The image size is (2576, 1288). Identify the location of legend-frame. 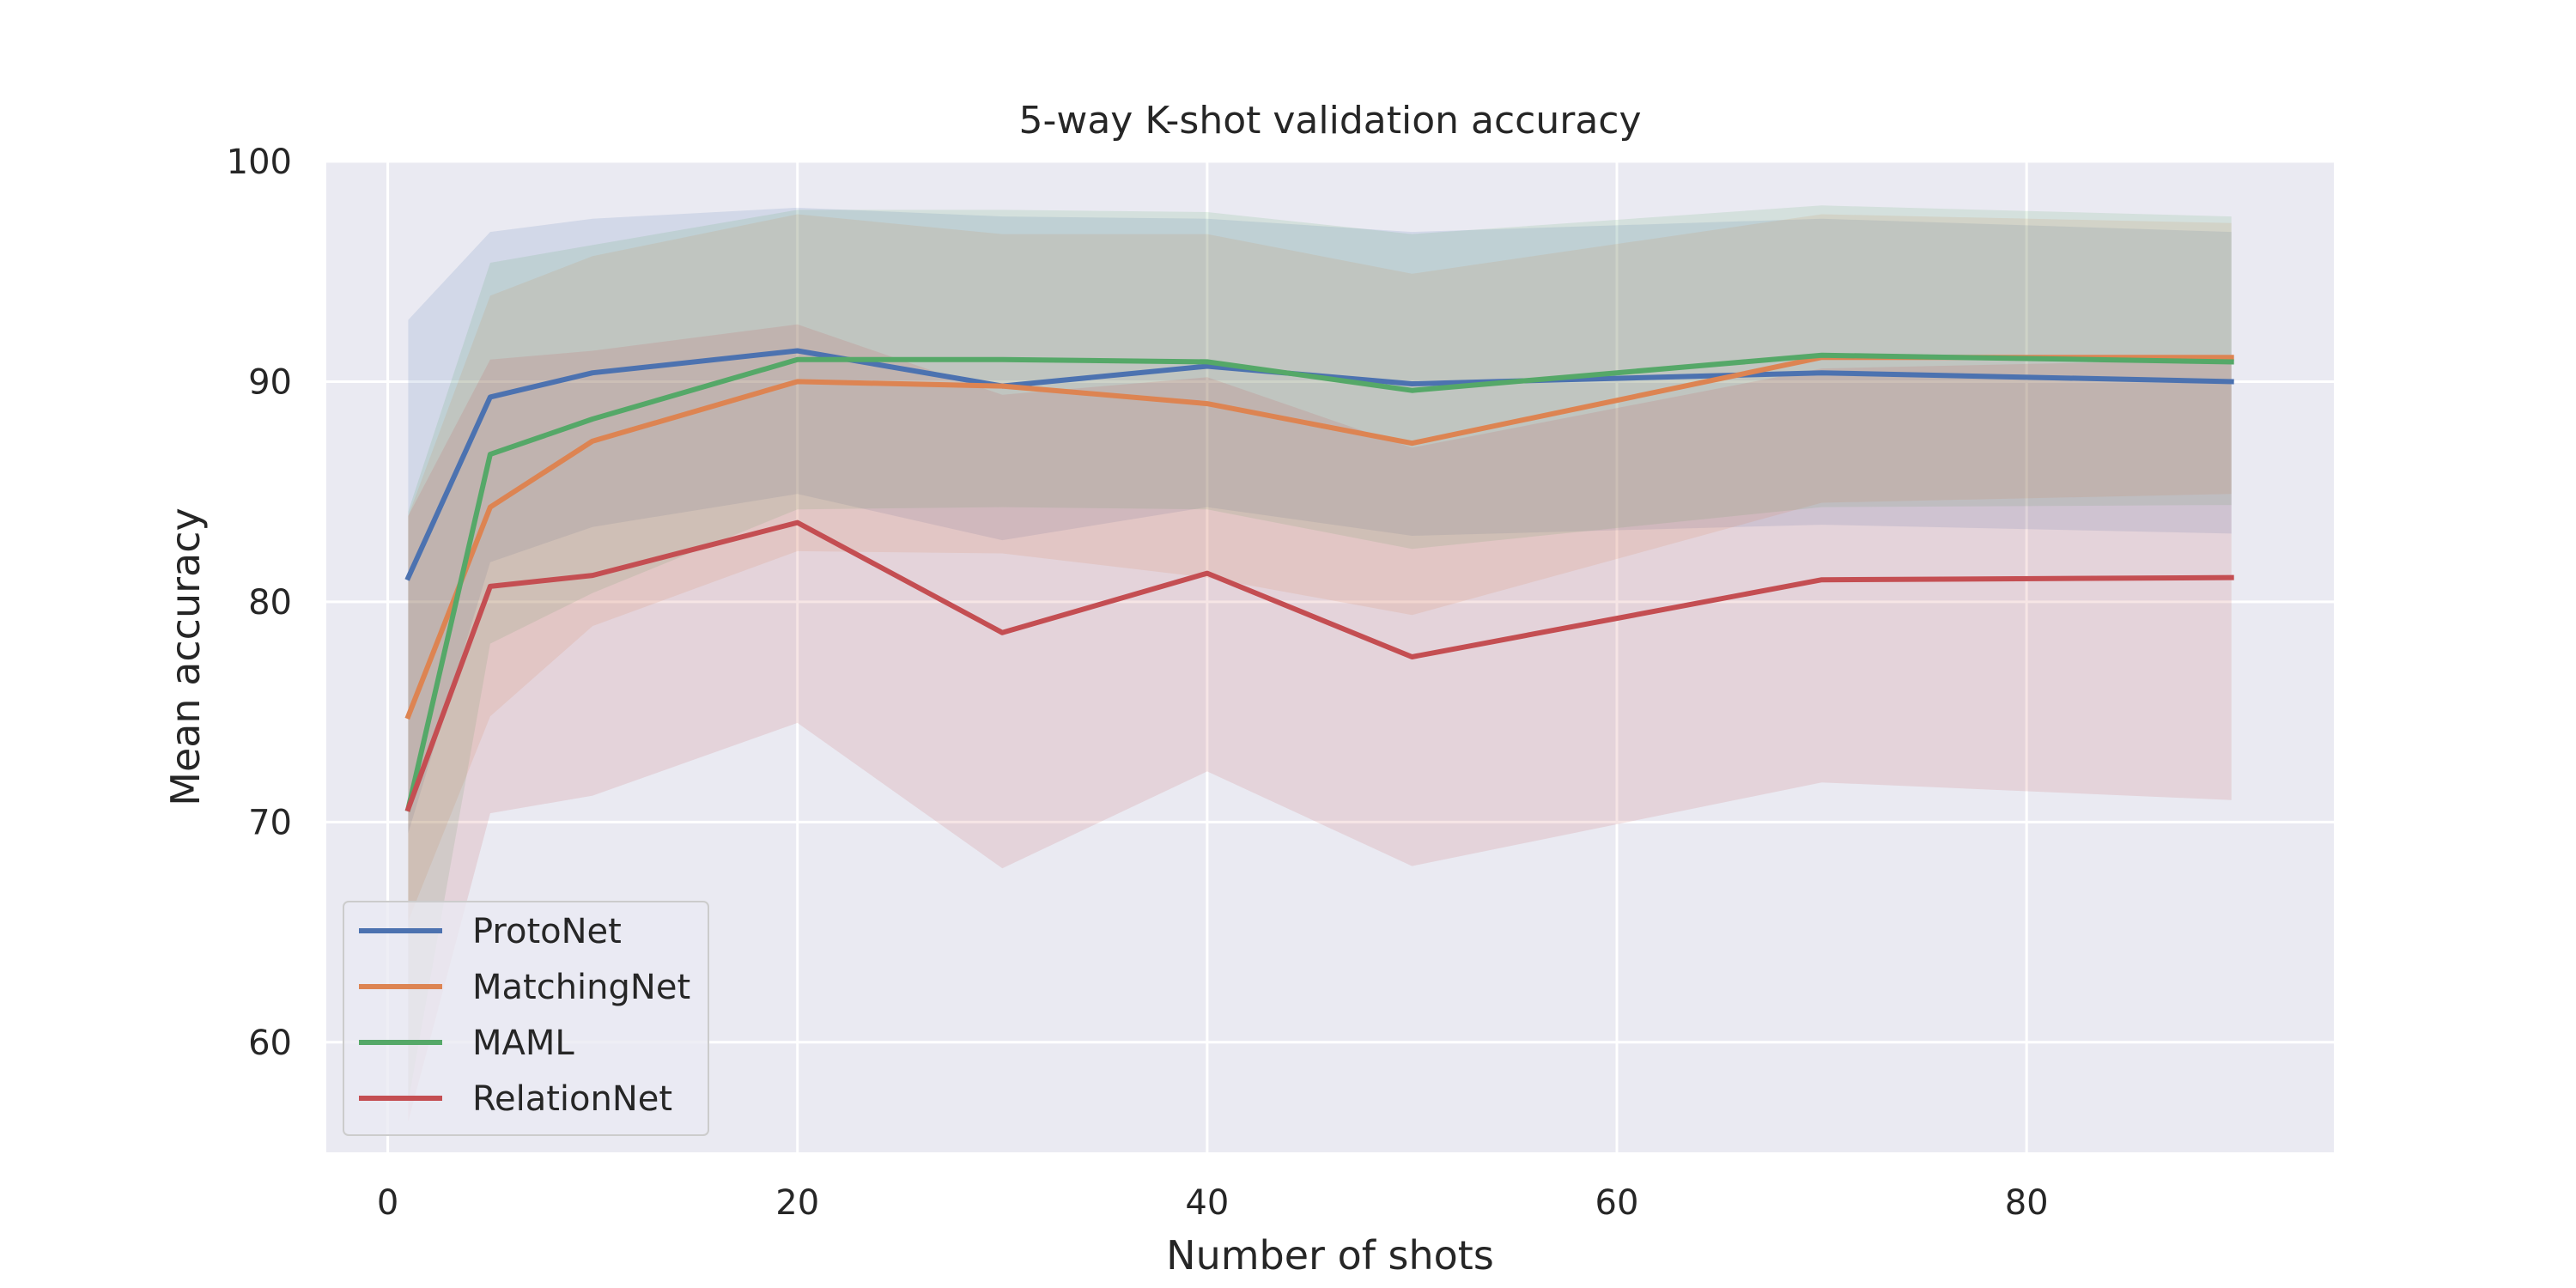
(526, 1018).